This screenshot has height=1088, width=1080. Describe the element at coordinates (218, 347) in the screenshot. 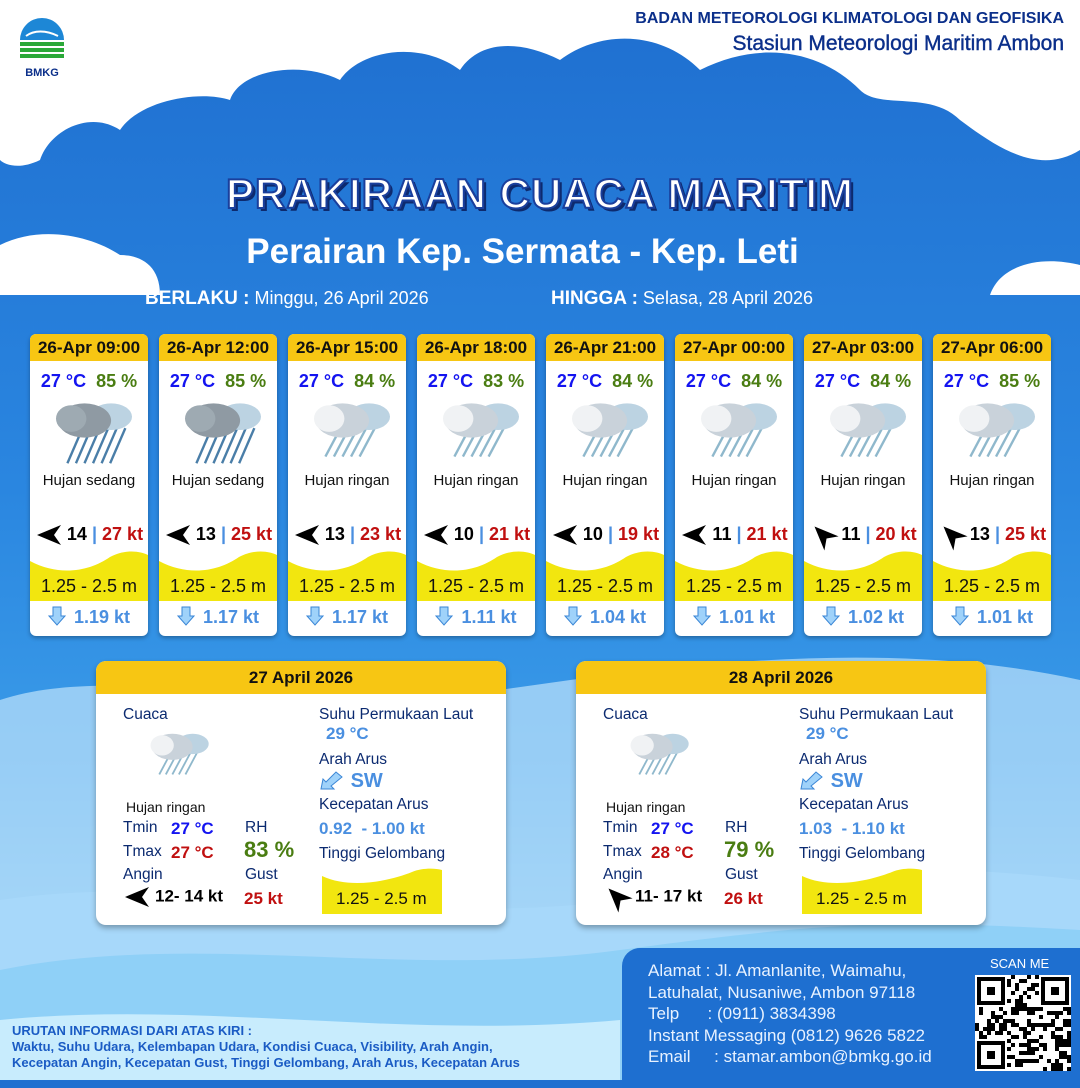

I see `forecast-time: 26-Apr 12:00` at that location.